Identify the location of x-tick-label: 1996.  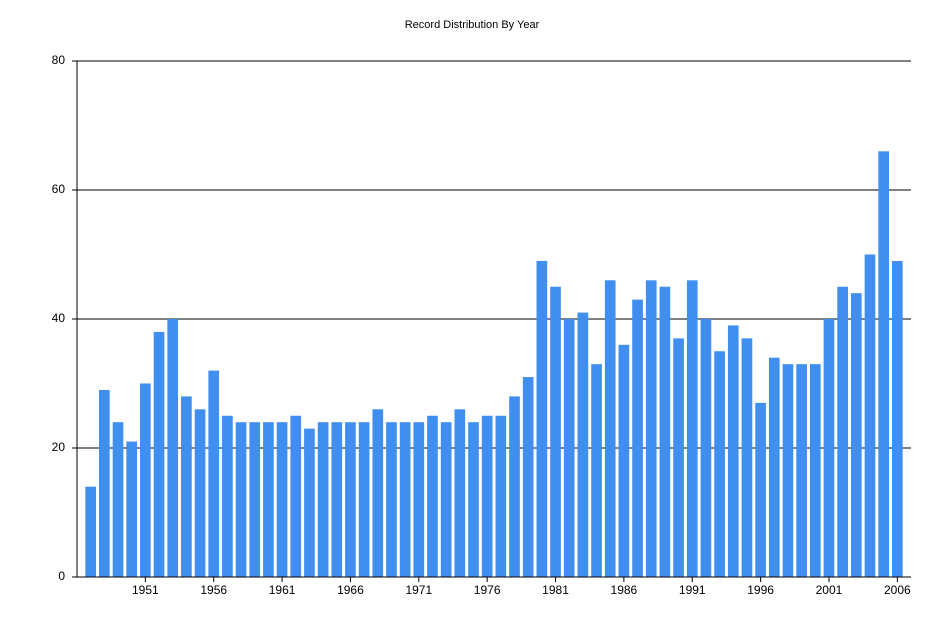
(760, 590).